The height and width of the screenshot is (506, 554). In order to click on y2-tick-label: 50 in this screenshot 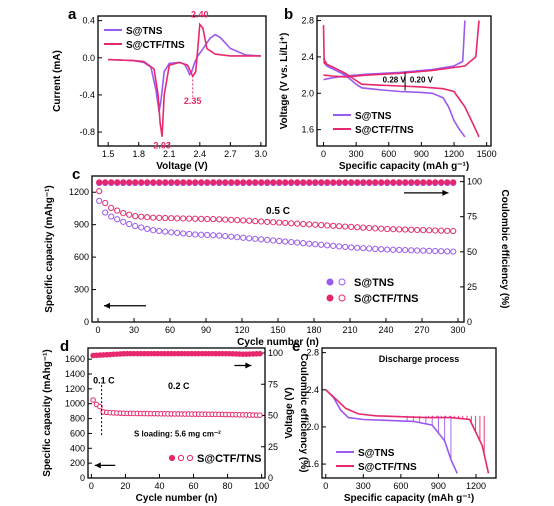, I will do `click(472, 252)`.